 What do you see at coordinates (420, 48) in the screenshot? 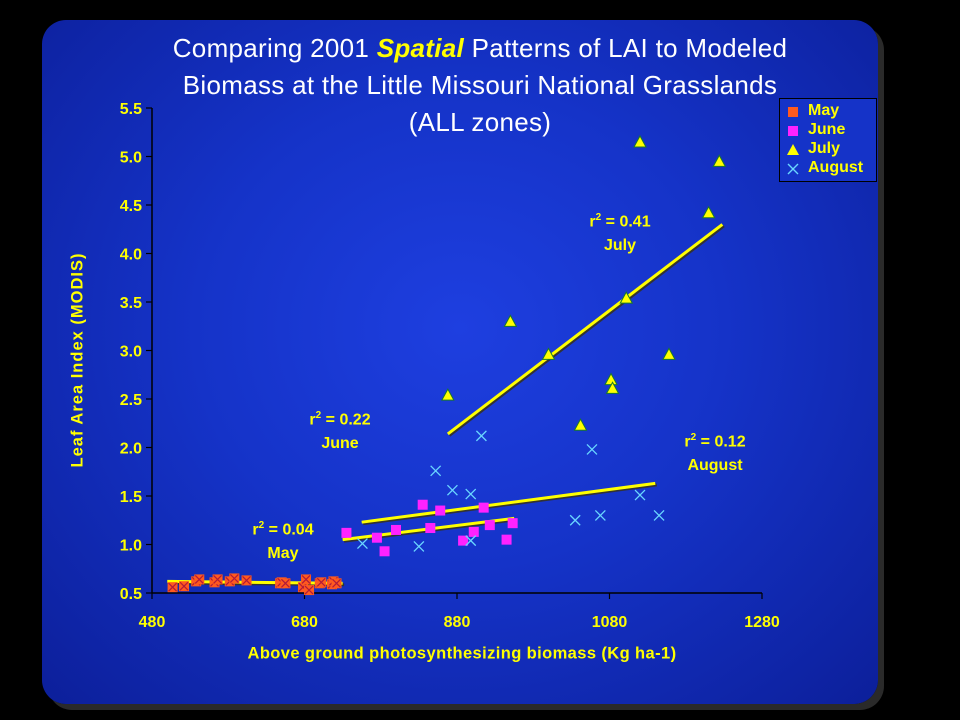
I see `title-emphasis: Spatial` at bounding box center [420, 48].